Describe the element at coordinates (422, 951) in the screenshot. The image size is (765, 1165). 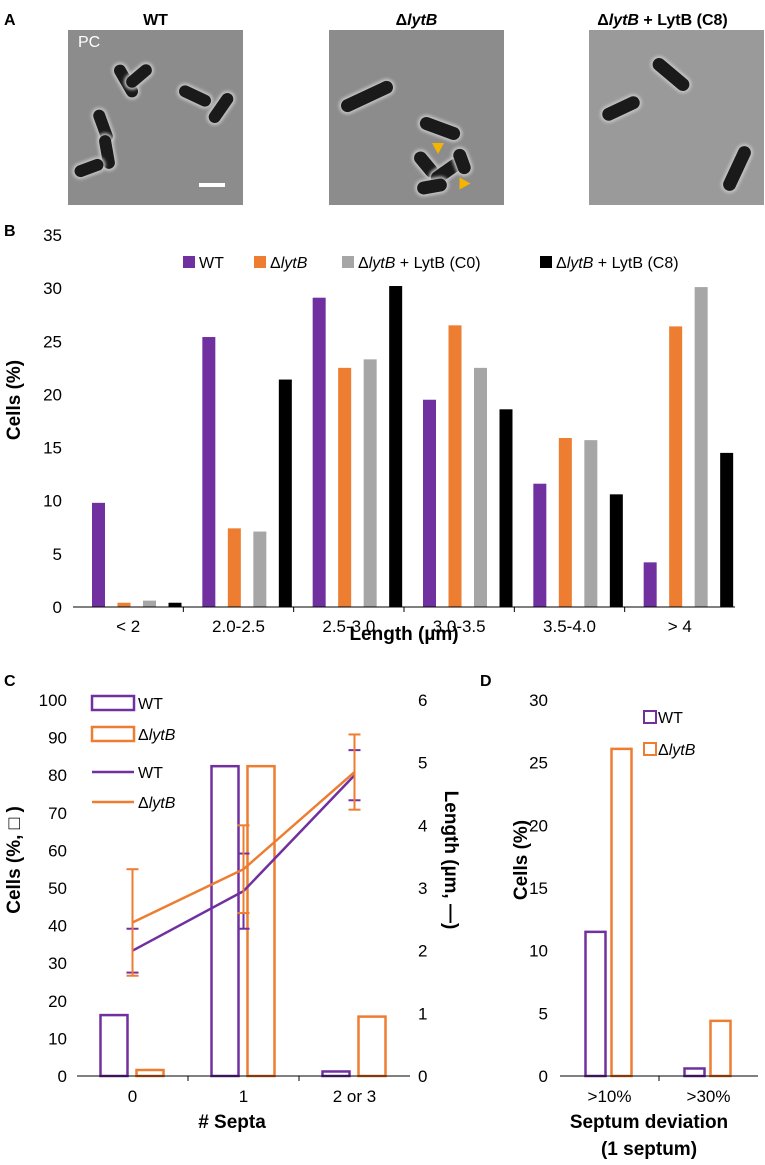
I see `y2-tick-label: 2` at that location.